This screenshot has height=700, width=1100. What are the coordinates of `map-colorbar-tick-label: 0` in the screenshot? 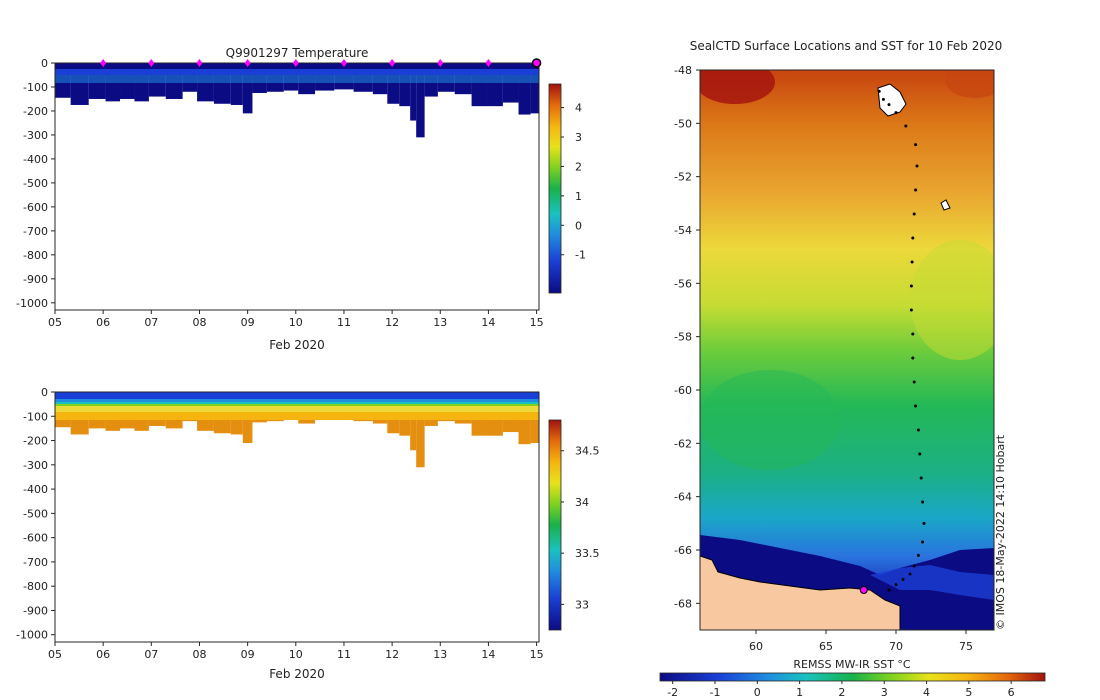 It's located at (757, 692).